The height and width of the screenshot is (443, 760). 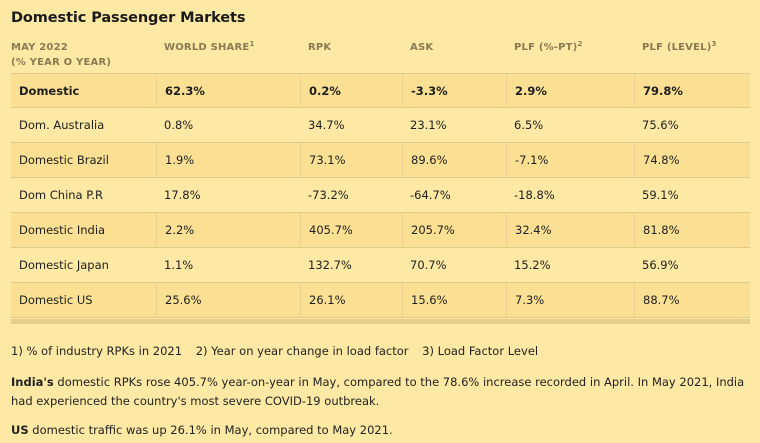 I want to click on cell-plf-level: 88.7%, so click(x=657, y=300).